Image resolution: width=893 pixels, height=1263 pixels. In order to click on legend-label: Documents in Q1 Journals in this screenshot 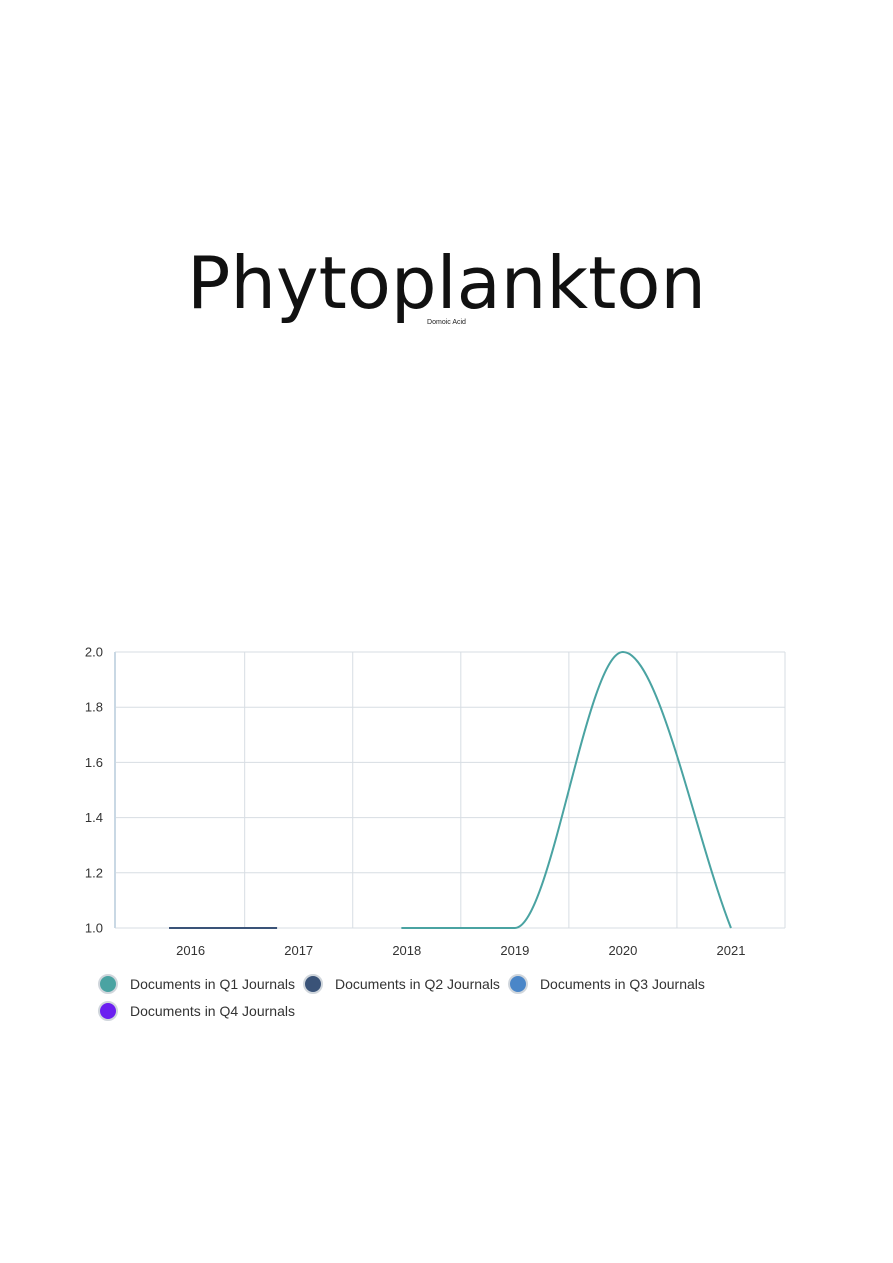, I will do `click(212, 983)`.